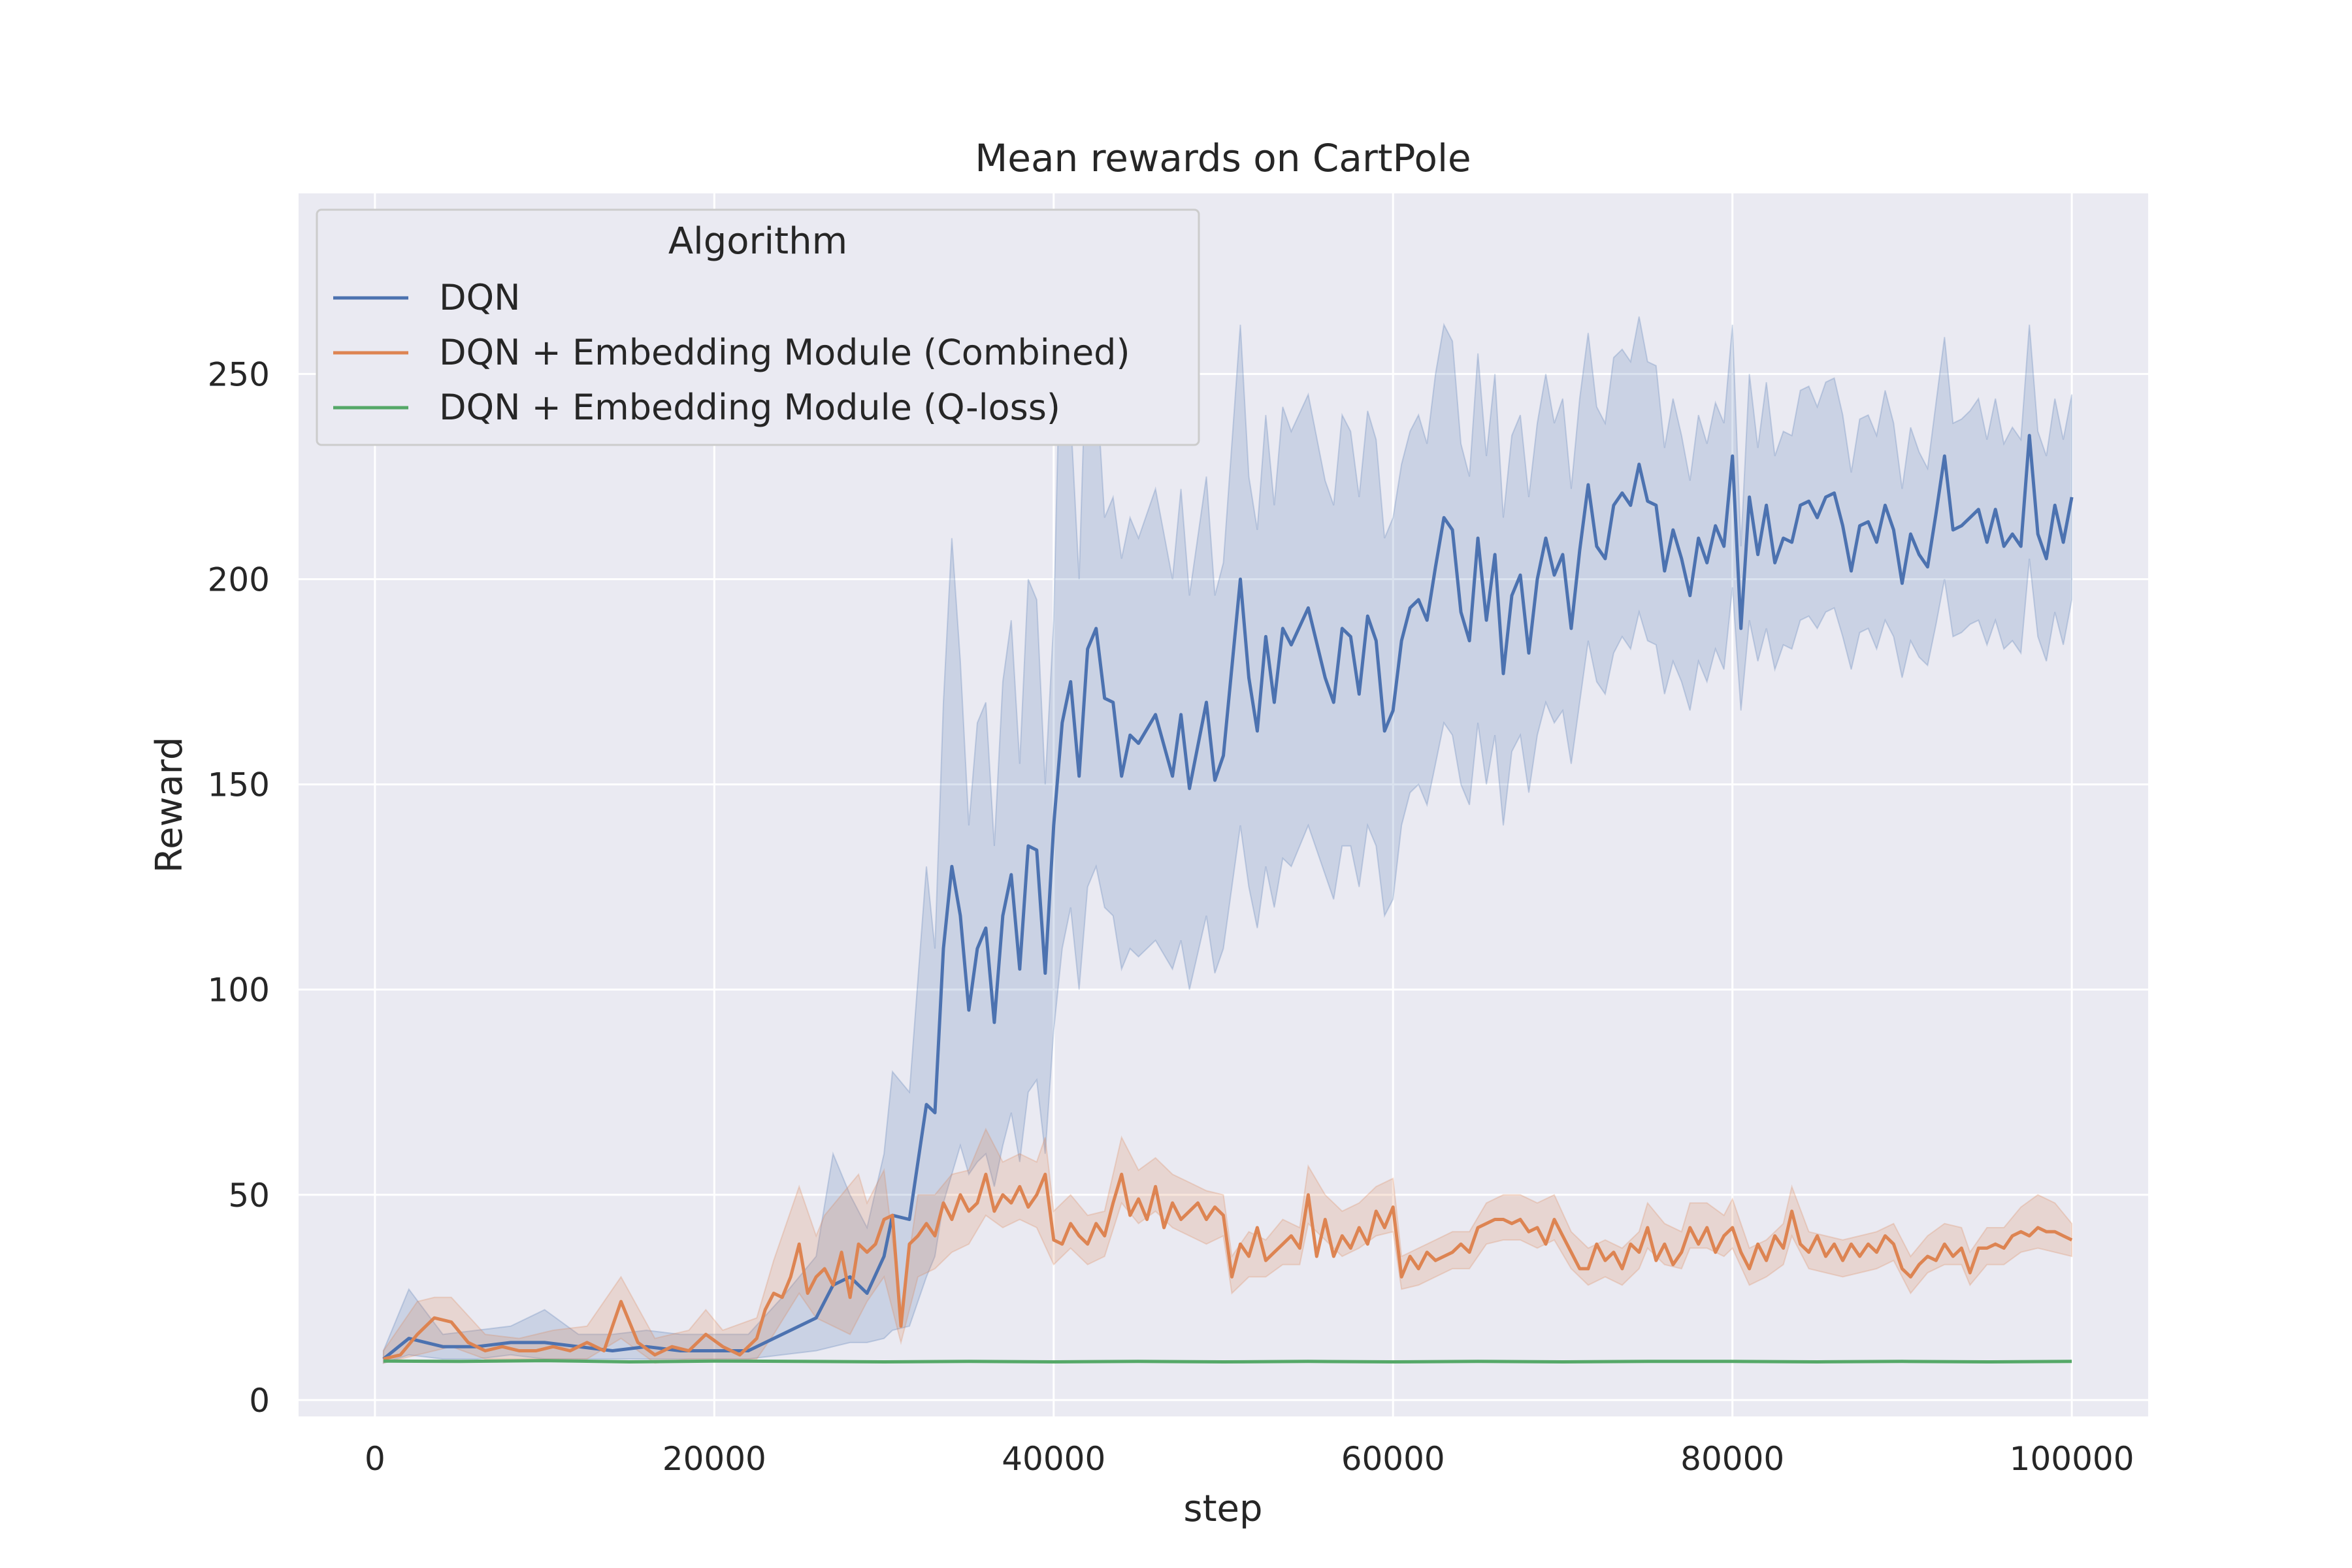 The image size is (2352, 1568). I want to click on y-tick-label: 200, so click(239, 579).